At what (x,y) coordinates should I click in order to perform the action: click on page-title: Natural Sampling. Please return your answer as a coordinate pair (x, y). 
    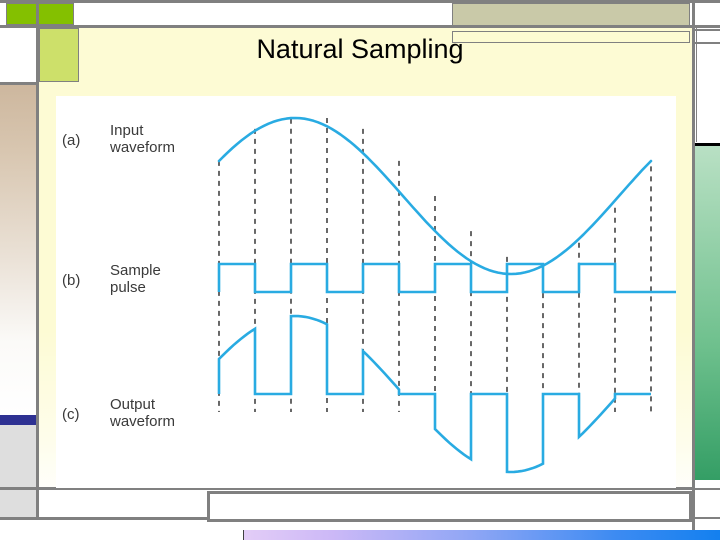
    Looking at the image, I should click on (360, 49).